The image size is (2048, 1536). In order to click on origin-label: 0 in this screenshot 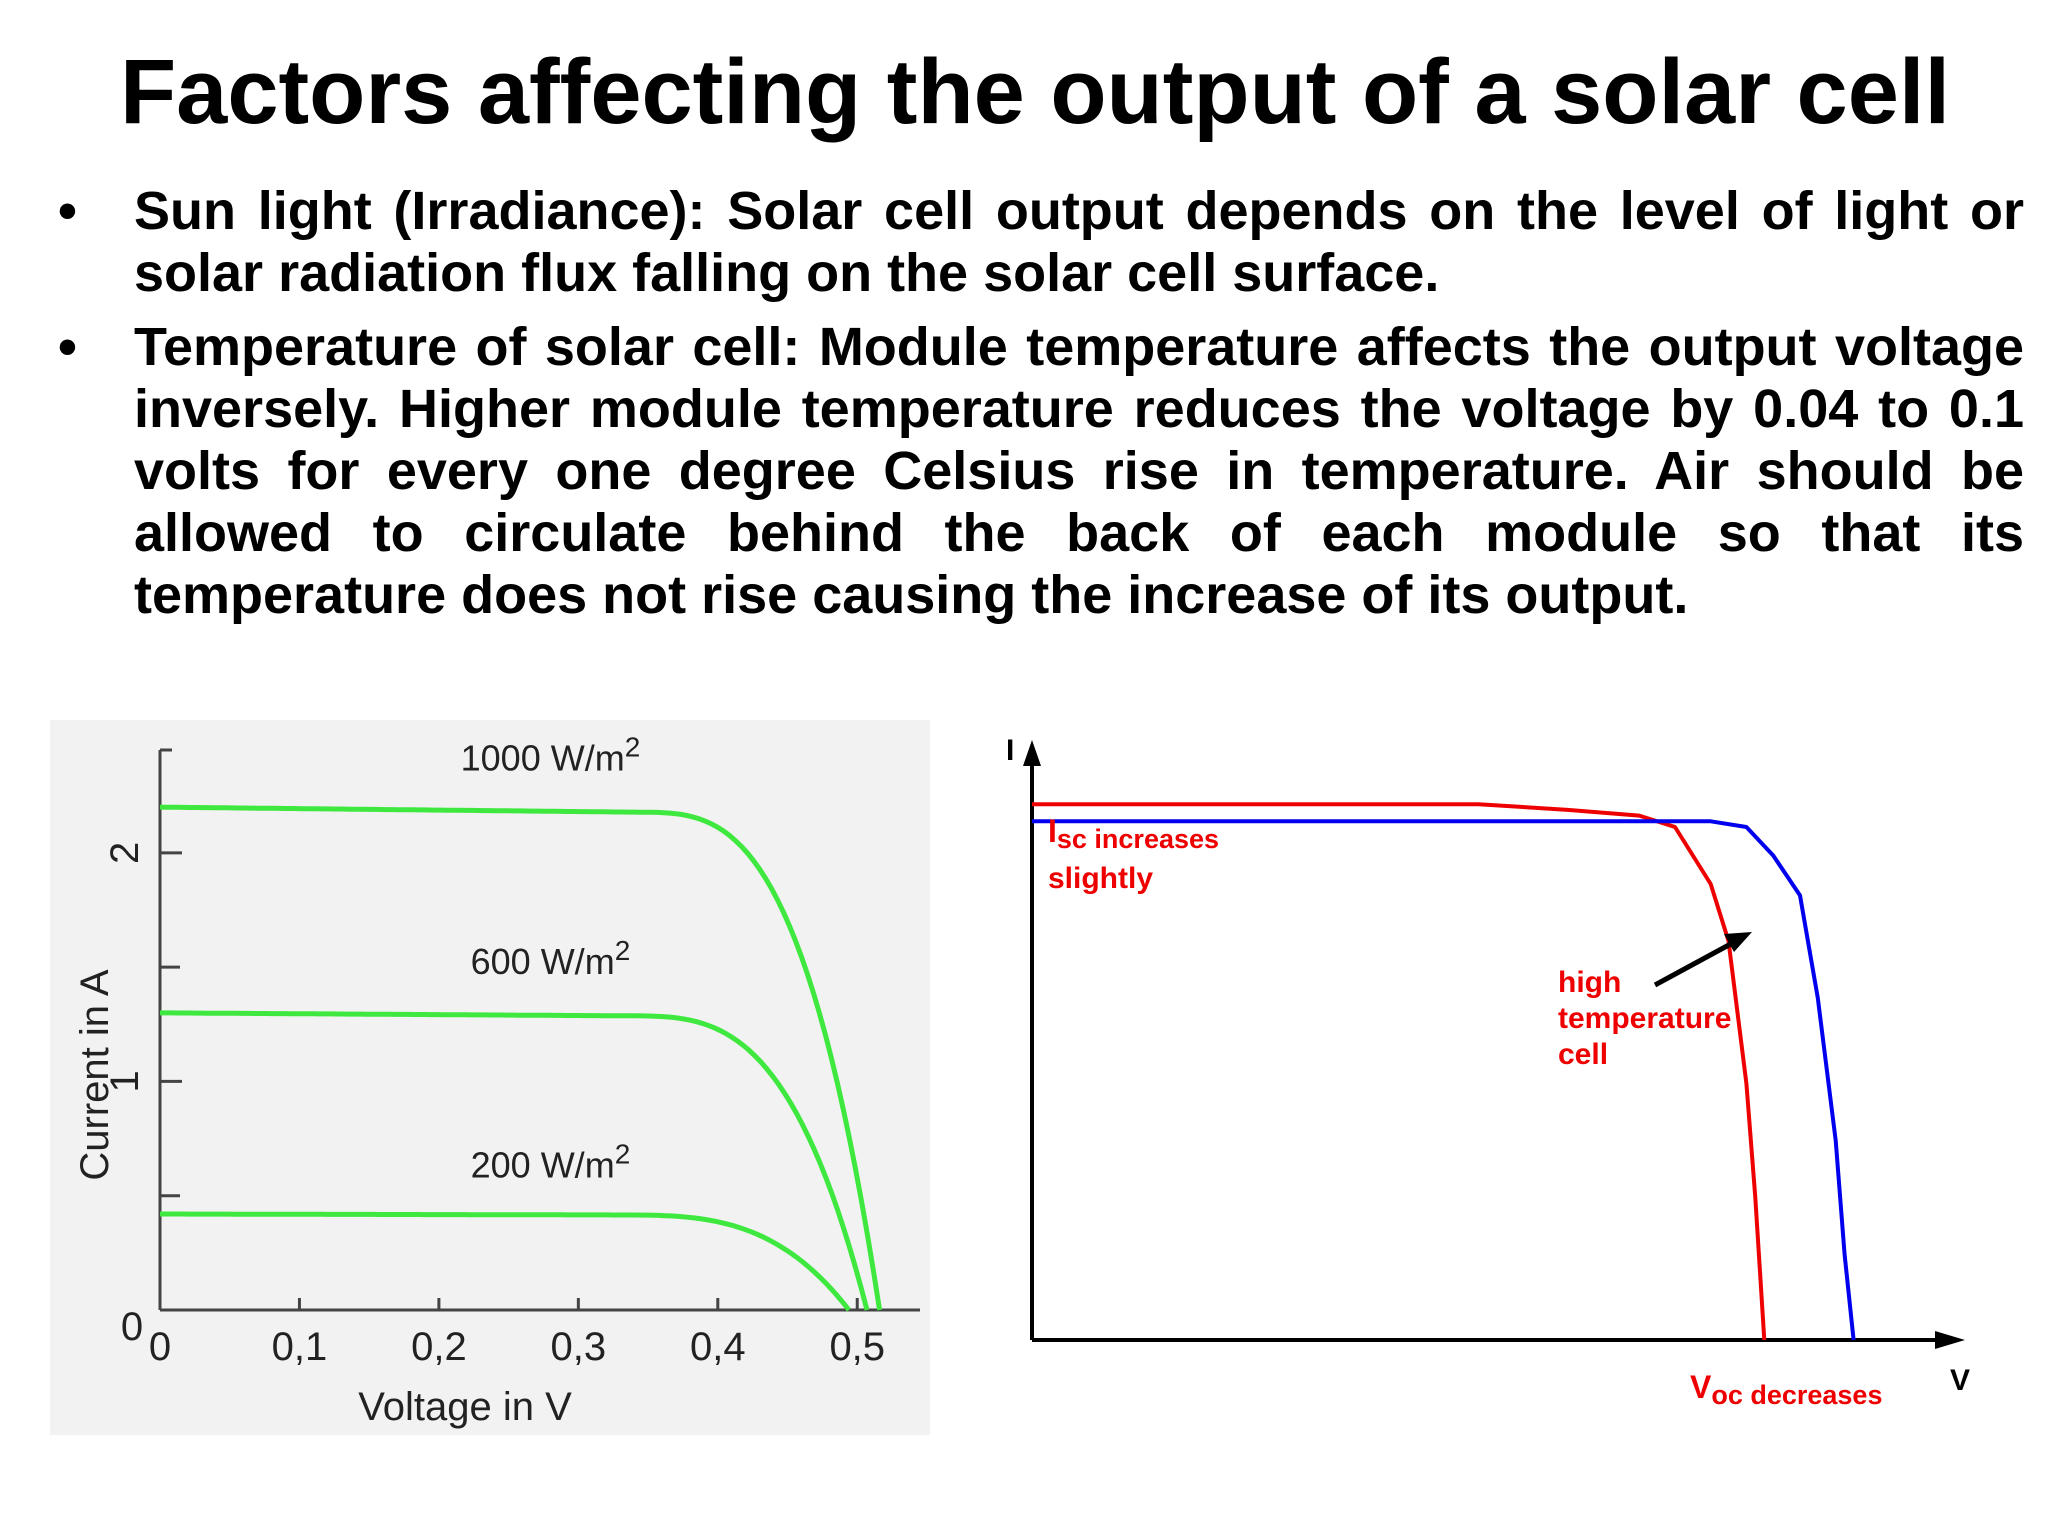, I will do `click(132, 1327)`.